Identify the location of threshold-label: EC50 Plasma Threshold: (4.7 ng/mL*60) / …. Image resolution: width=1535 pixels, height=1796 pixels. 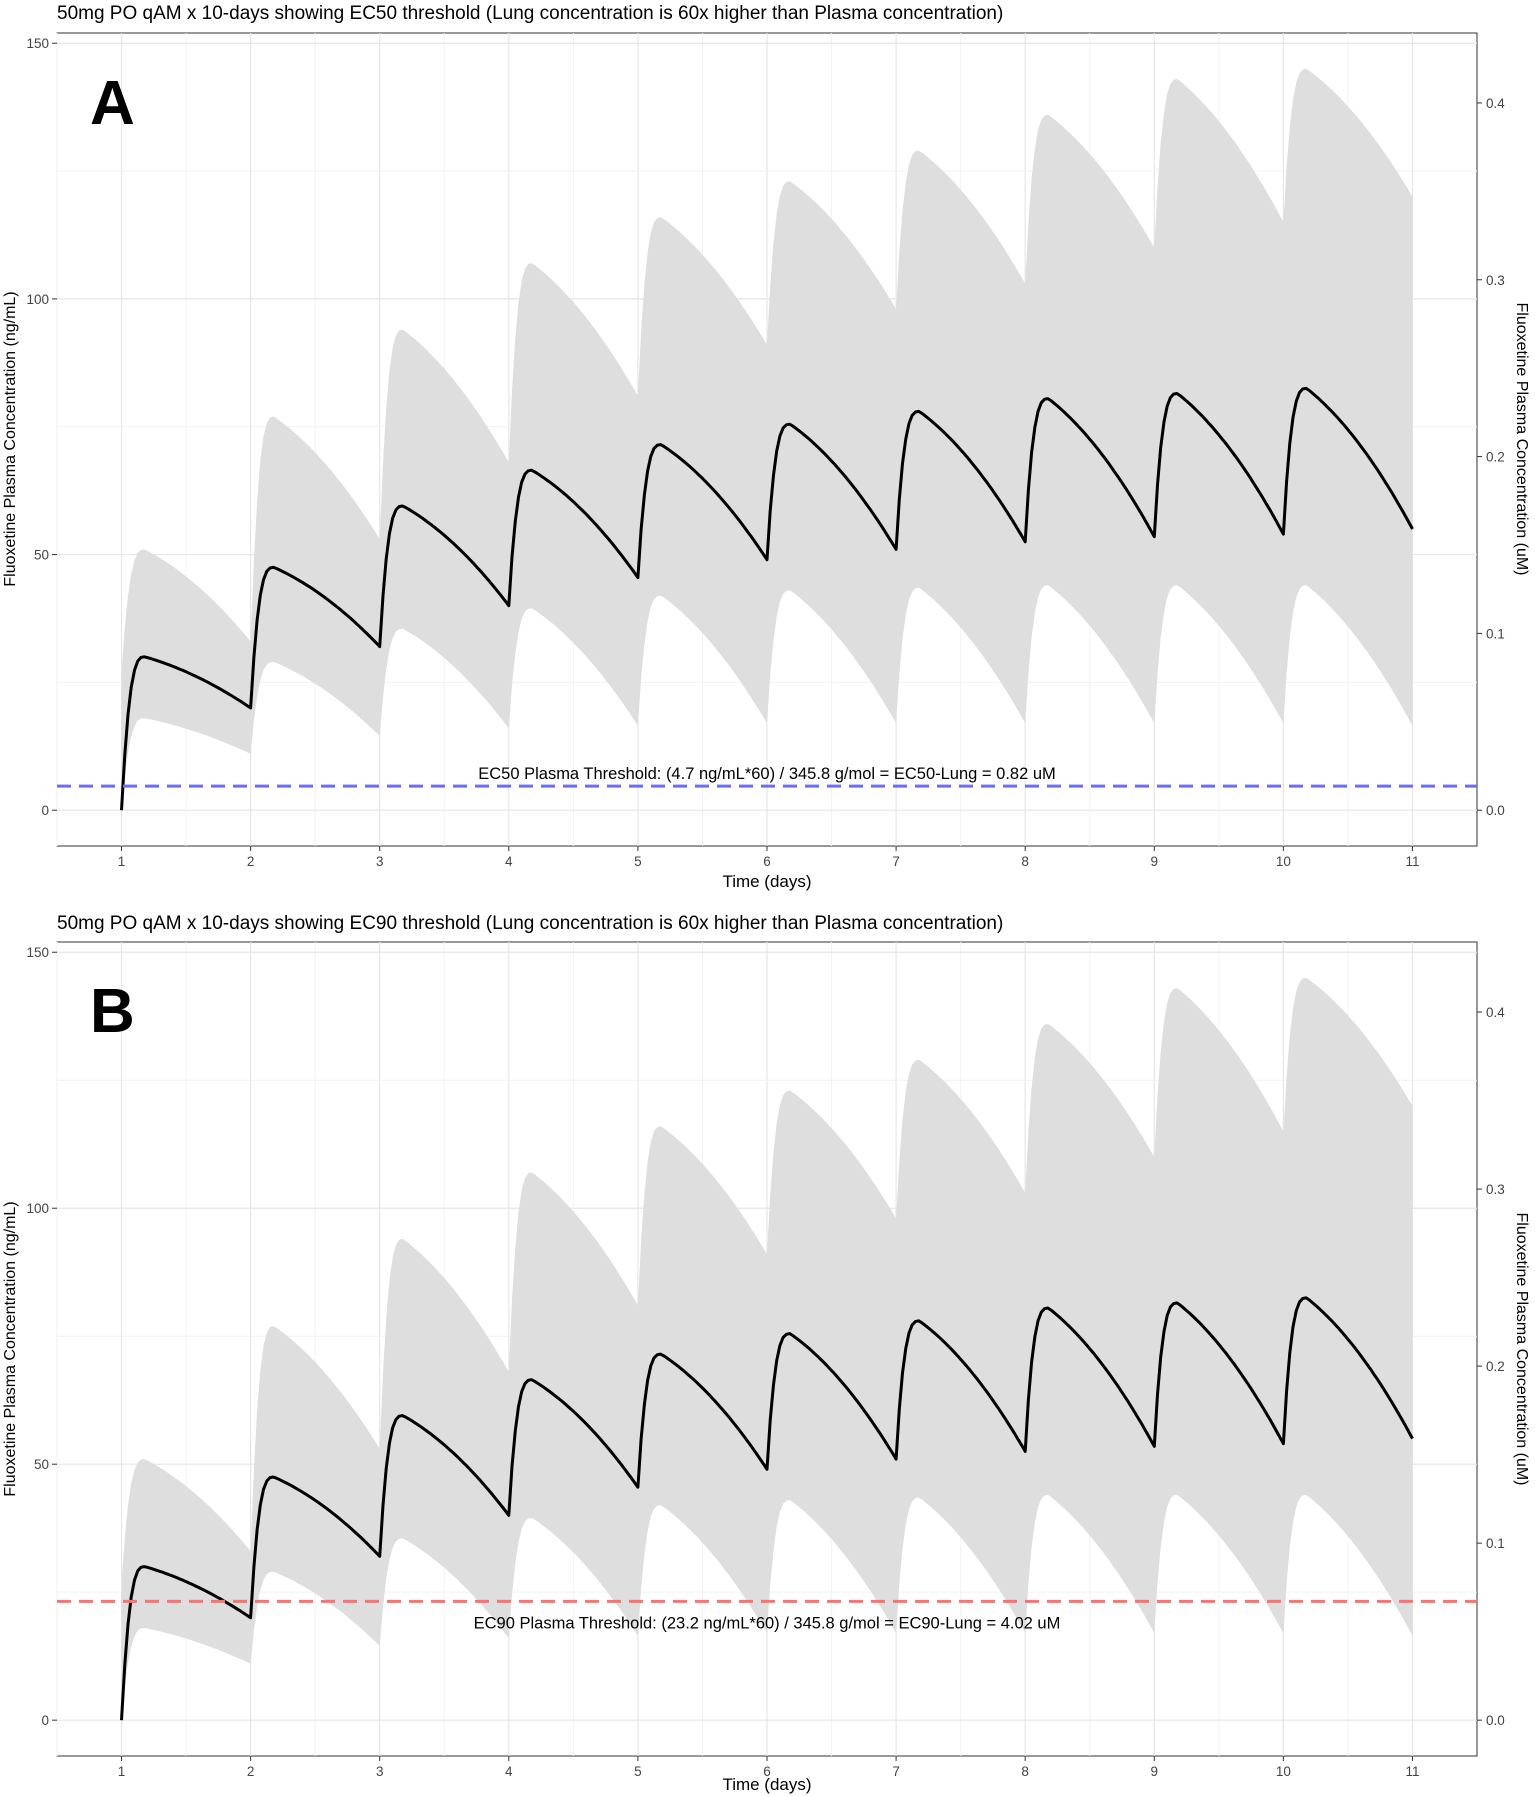
(767, 774).